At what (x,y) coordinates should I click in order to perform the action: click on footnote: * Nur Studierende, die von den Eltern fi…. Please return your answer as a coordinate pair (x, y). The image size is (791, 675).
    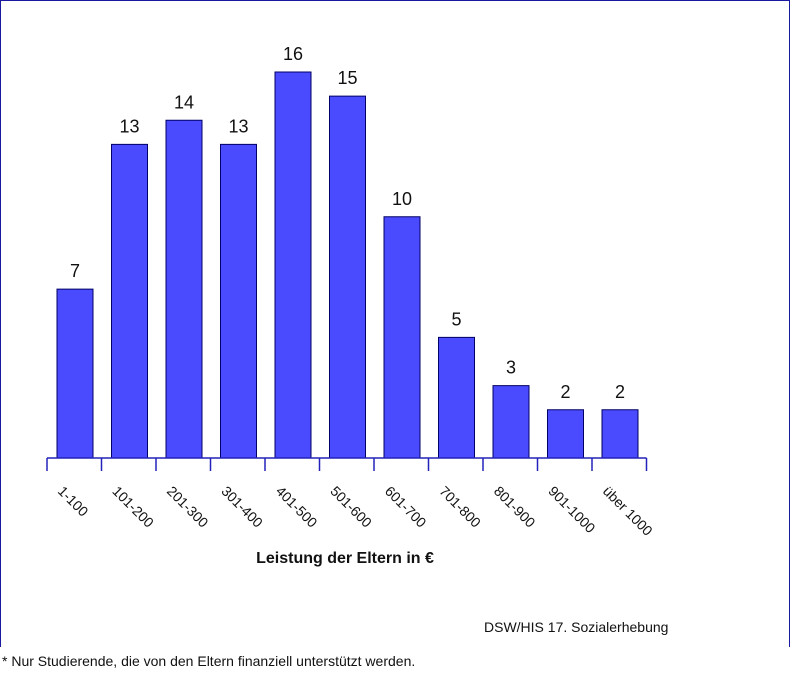
    Looking at the image, I should click on (209, 661).